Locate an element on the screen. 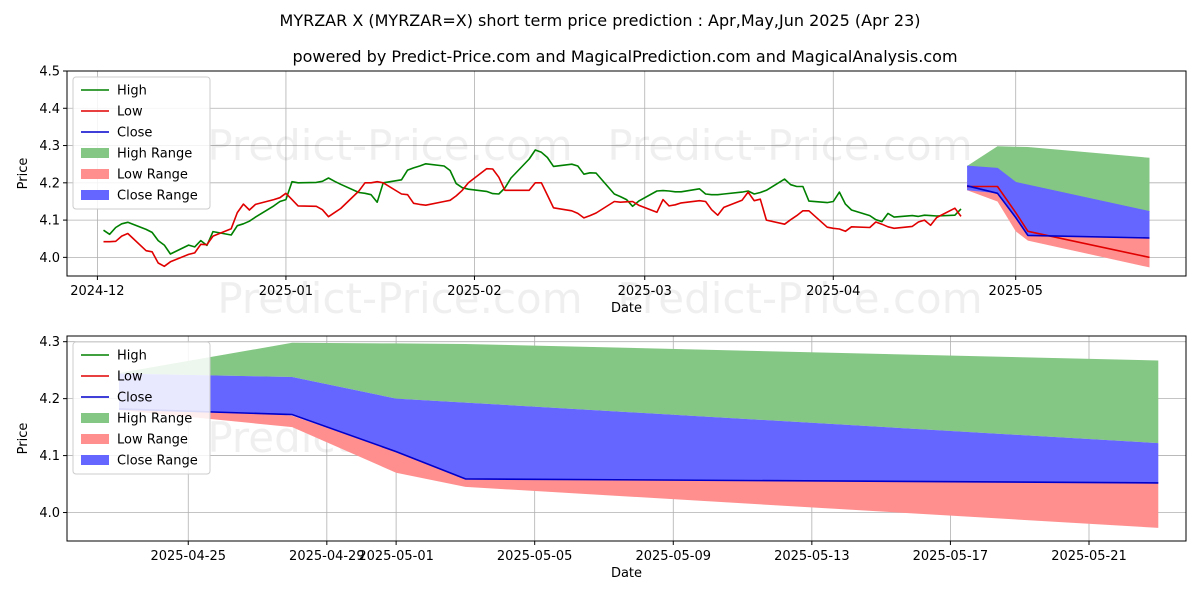 This screenshot has height=600, width=1200. close-series-line is located at coordinates (638, 446).